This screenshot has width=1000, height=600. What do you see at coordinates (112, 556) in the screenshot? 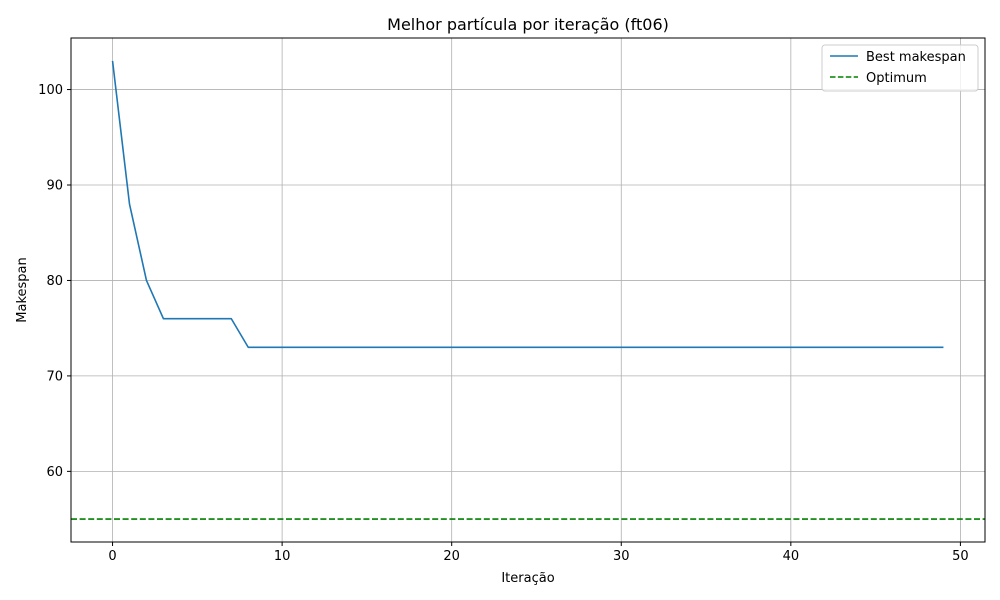
I see `x-tick-label: 0` at bounding box center [112, 556].